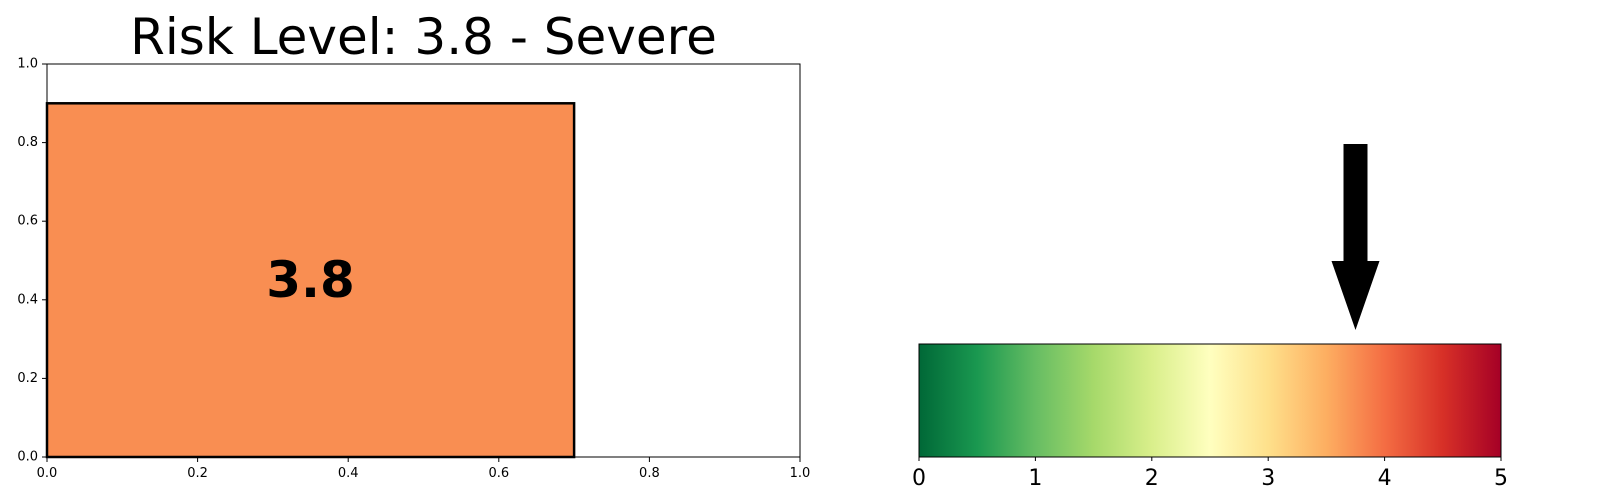 The height and width of the screenshot is (500, 1600). Describe the element at coordinates (1152, 478) in the screenshot. I see `colorbar-tick-label: 2` at that location.